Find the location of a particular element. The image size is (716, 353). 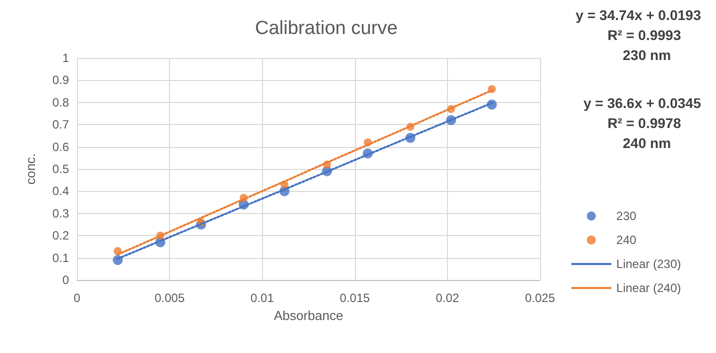

x-tick-label: 0.01 is located at coordinates (262, 298).